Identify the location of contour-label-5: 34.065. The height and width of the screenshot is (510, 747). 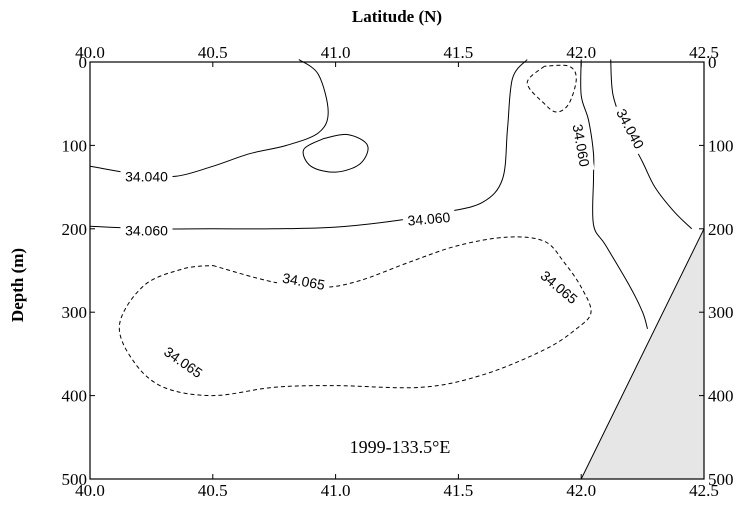
(303, 281).